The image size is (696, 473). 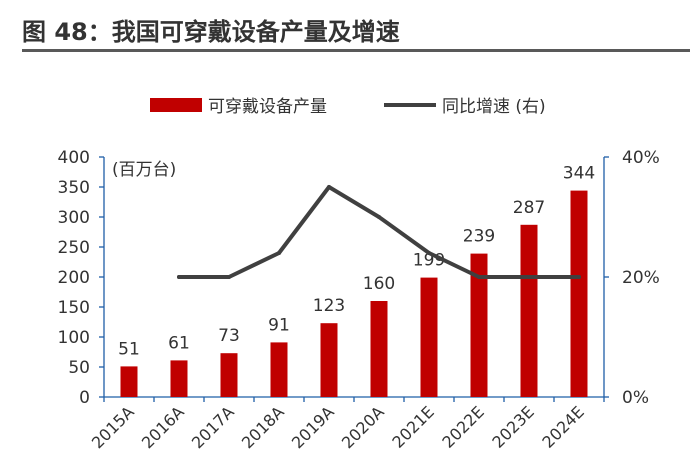 I want to click on x-tick-label: 2023E, so click(x=512, y=426).